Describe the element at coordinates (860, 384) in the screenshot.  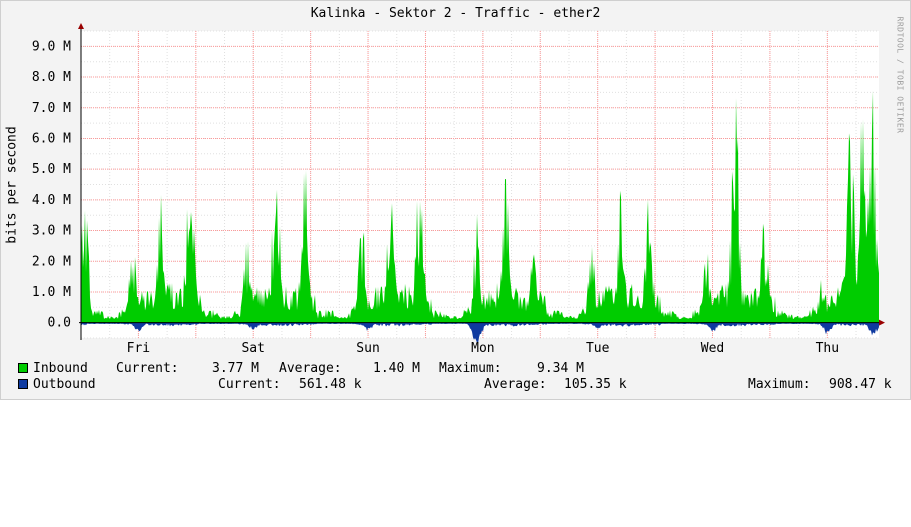
I see `outbound-maximum-value: 908.47 k` at that location.